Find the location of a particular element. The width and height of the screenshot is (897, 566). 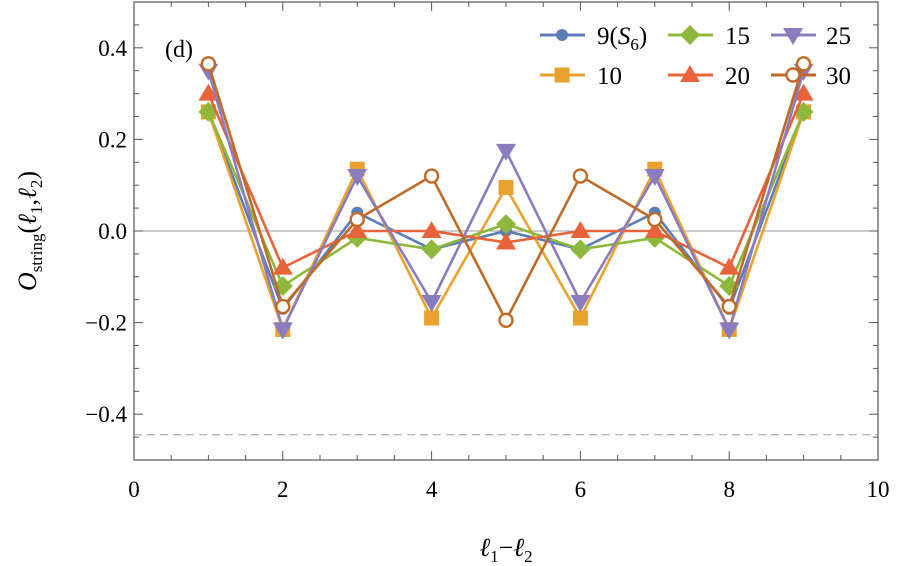

x-tick-label: 2 is located at coordinates (283, 489).